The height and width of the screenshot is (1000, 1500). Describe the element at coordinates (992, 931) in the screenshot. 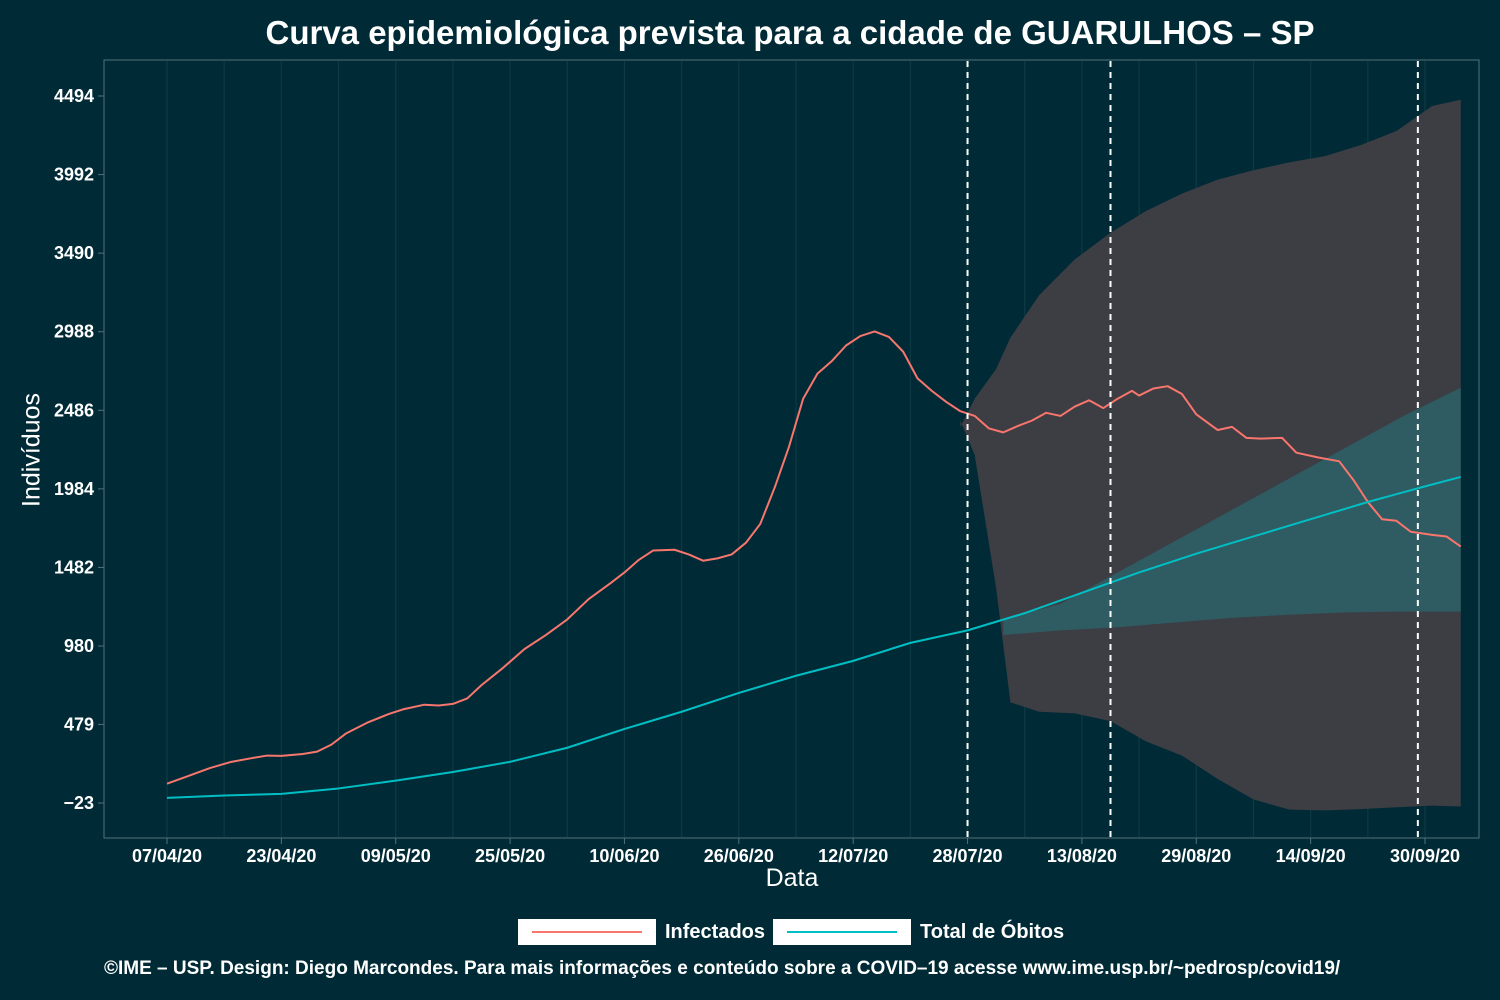

I see `legend-label-obitos: Total de Óbitos` at that location.